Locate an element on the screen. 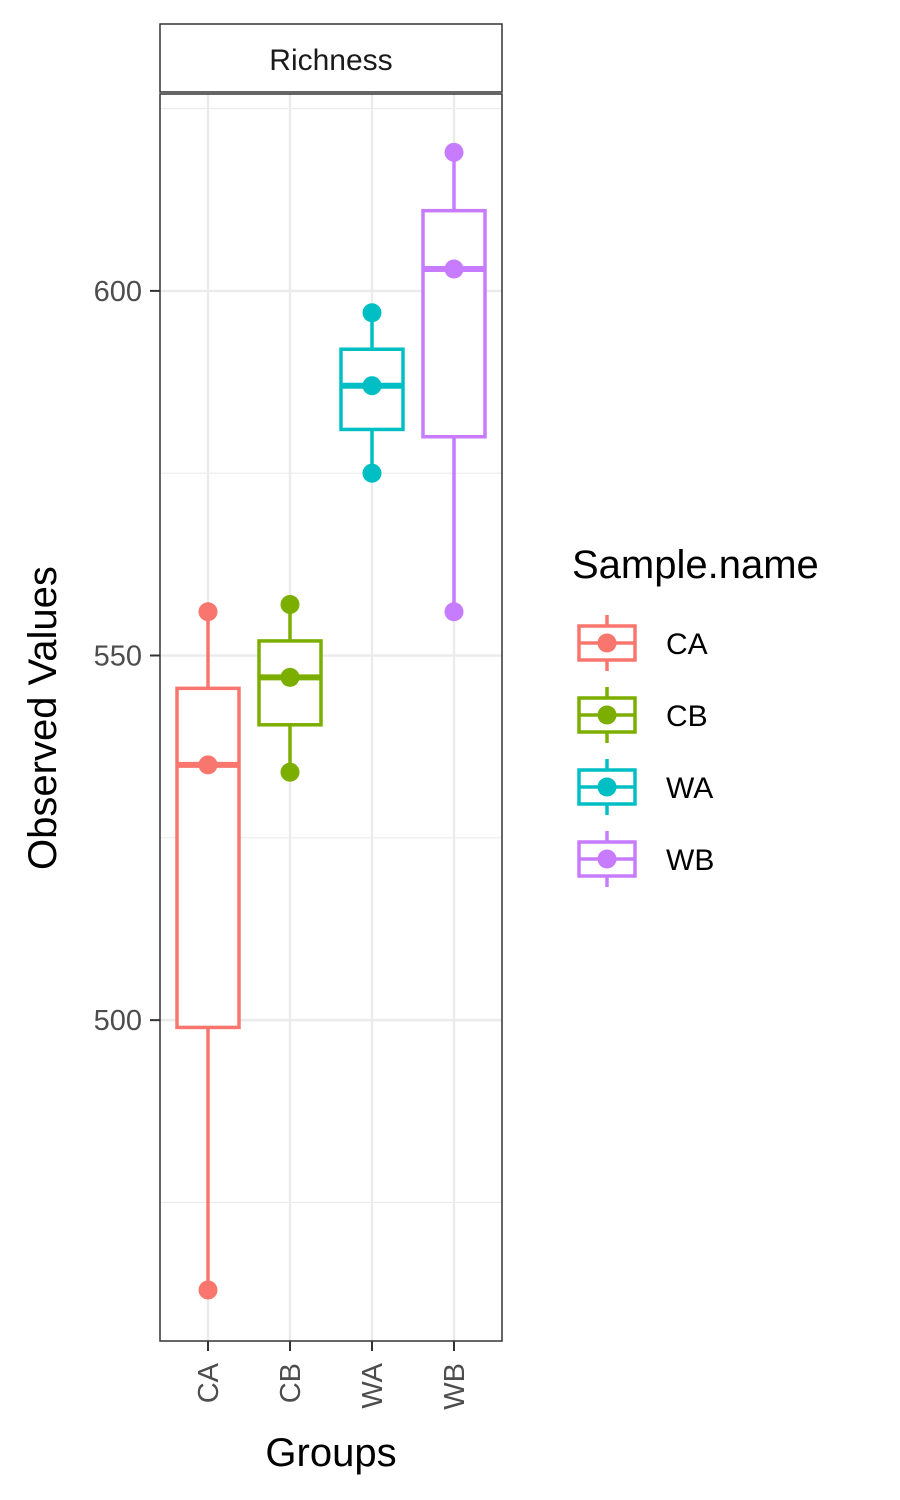  box-wa is located at coordinates (372, 393).